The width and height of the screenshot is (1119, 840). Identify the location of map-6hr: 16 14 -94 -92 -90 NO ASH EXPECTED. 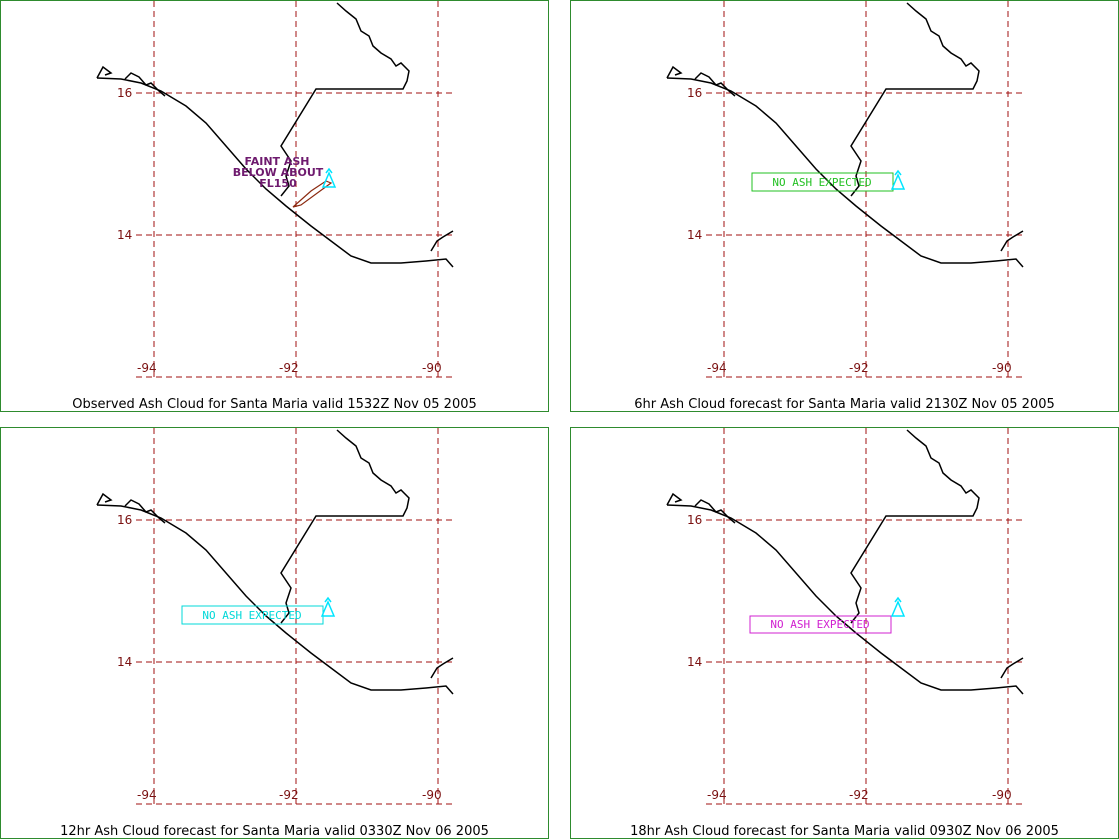
(846, 189).